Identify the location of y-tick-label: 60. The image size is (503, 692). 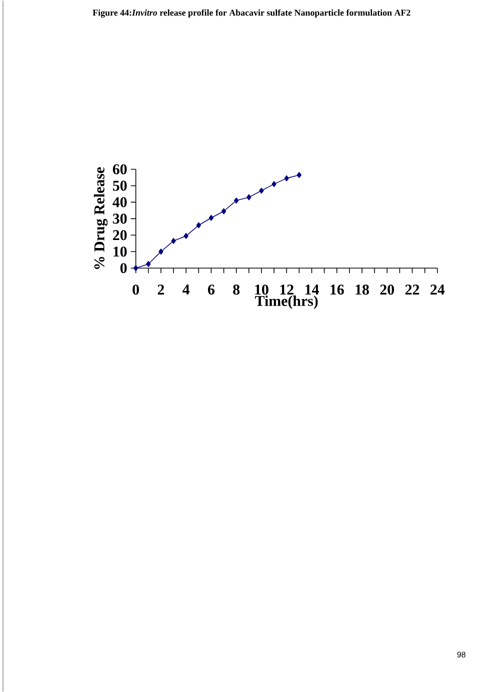
(119, 169).